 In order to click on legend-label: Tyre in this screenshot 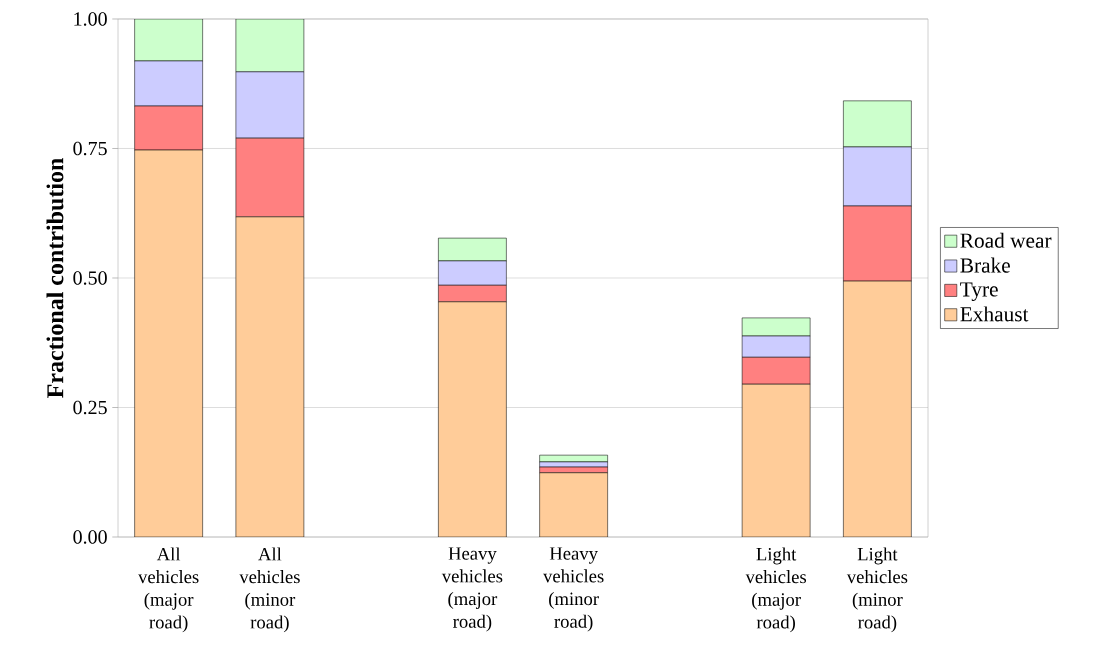, I will do `click(979, 291)`.